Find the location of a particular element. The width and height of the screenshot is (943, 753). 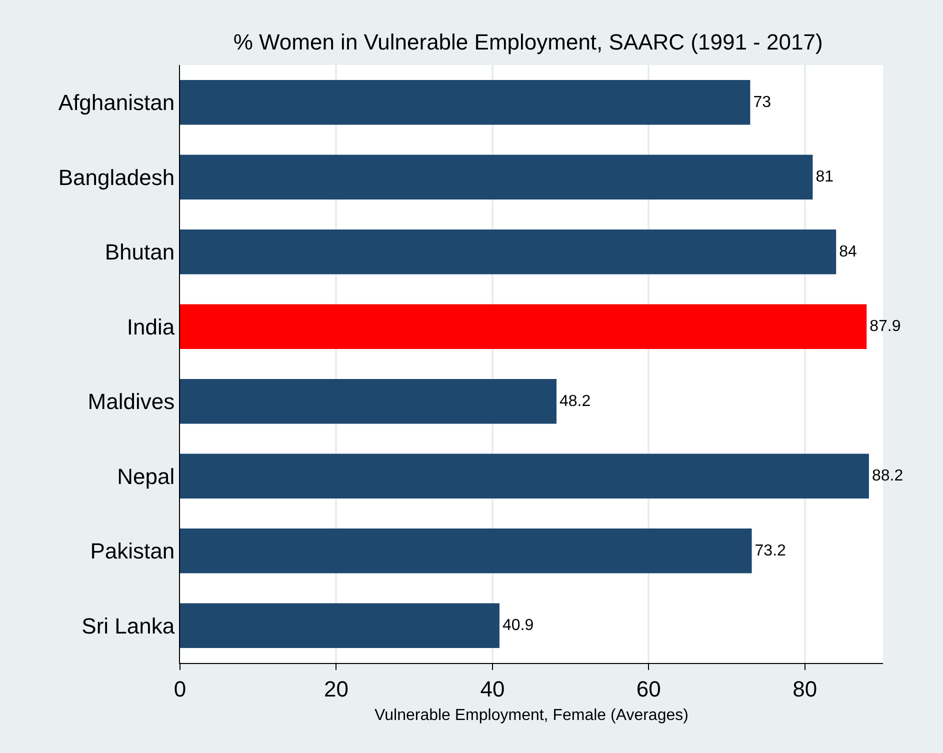

data-label: 84 is located at coordinates (848, 251).